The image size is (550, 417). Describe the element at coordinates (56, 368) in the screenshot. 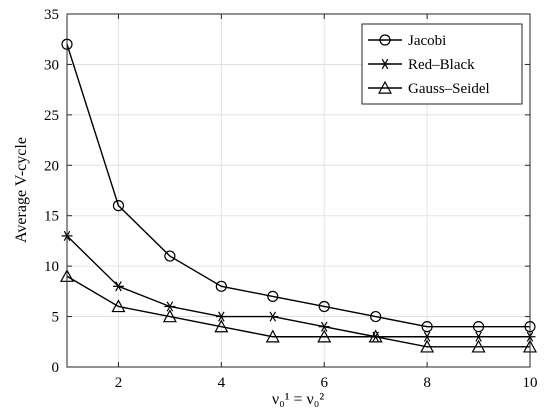

I see `y-tick-label: 0` at that location.